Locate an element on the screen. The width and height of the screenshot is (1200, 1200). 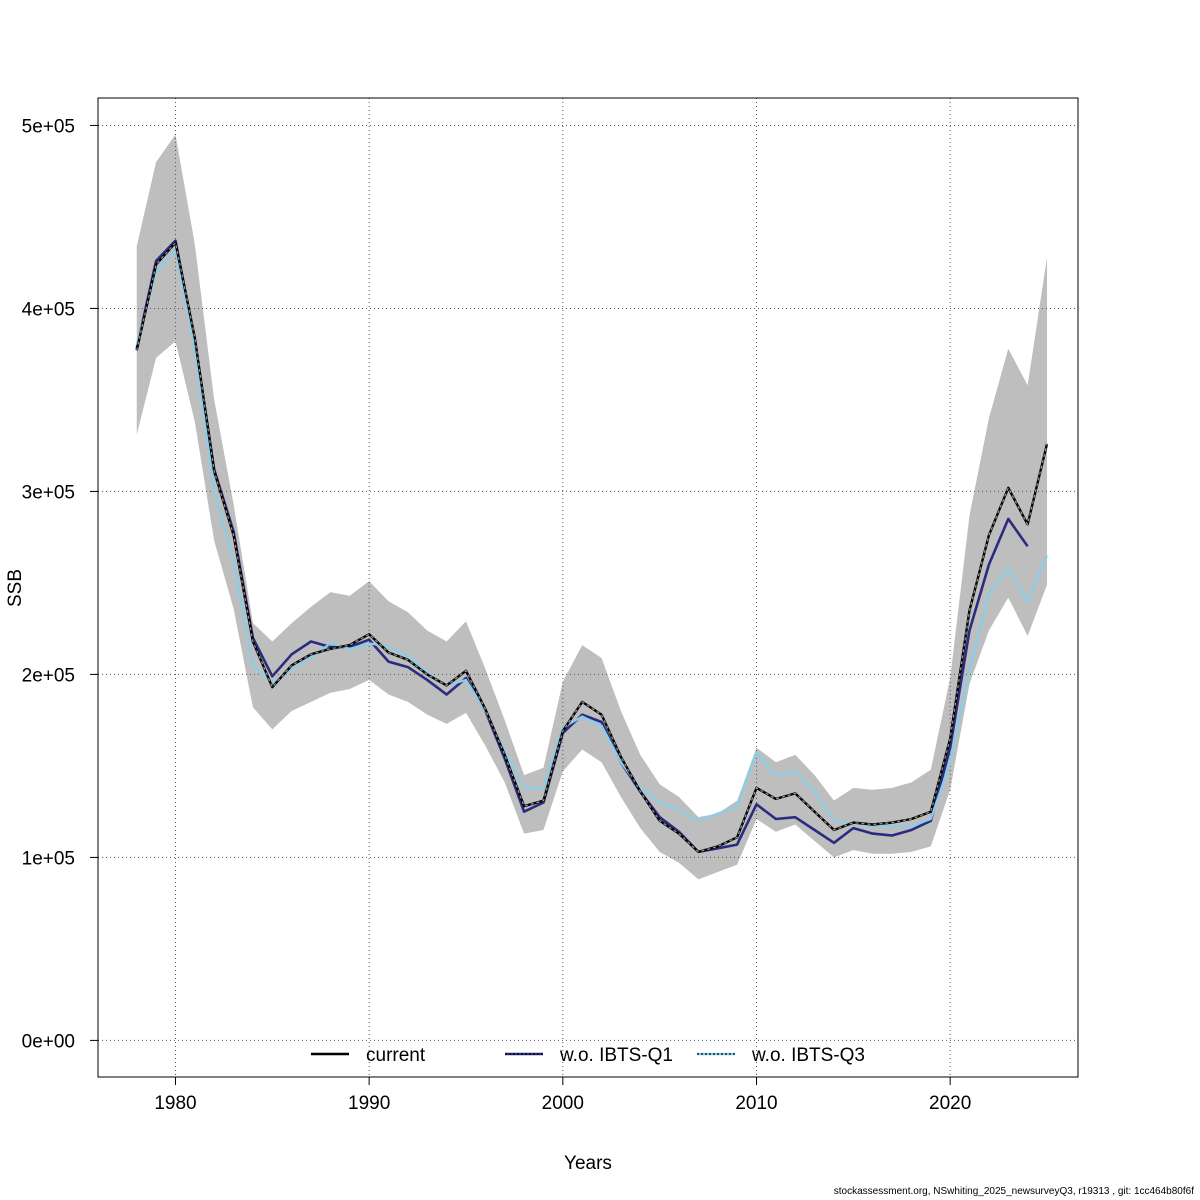
legend-label-2: w.o. IBTS-Q3 is located at coordinates (808, 1055).